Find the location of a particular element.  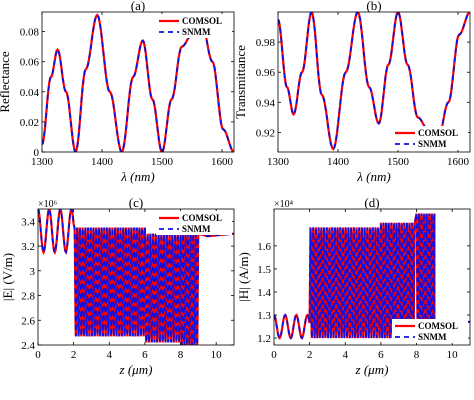

y-tick-label: 1.3 is located at coordinates (264, 316).